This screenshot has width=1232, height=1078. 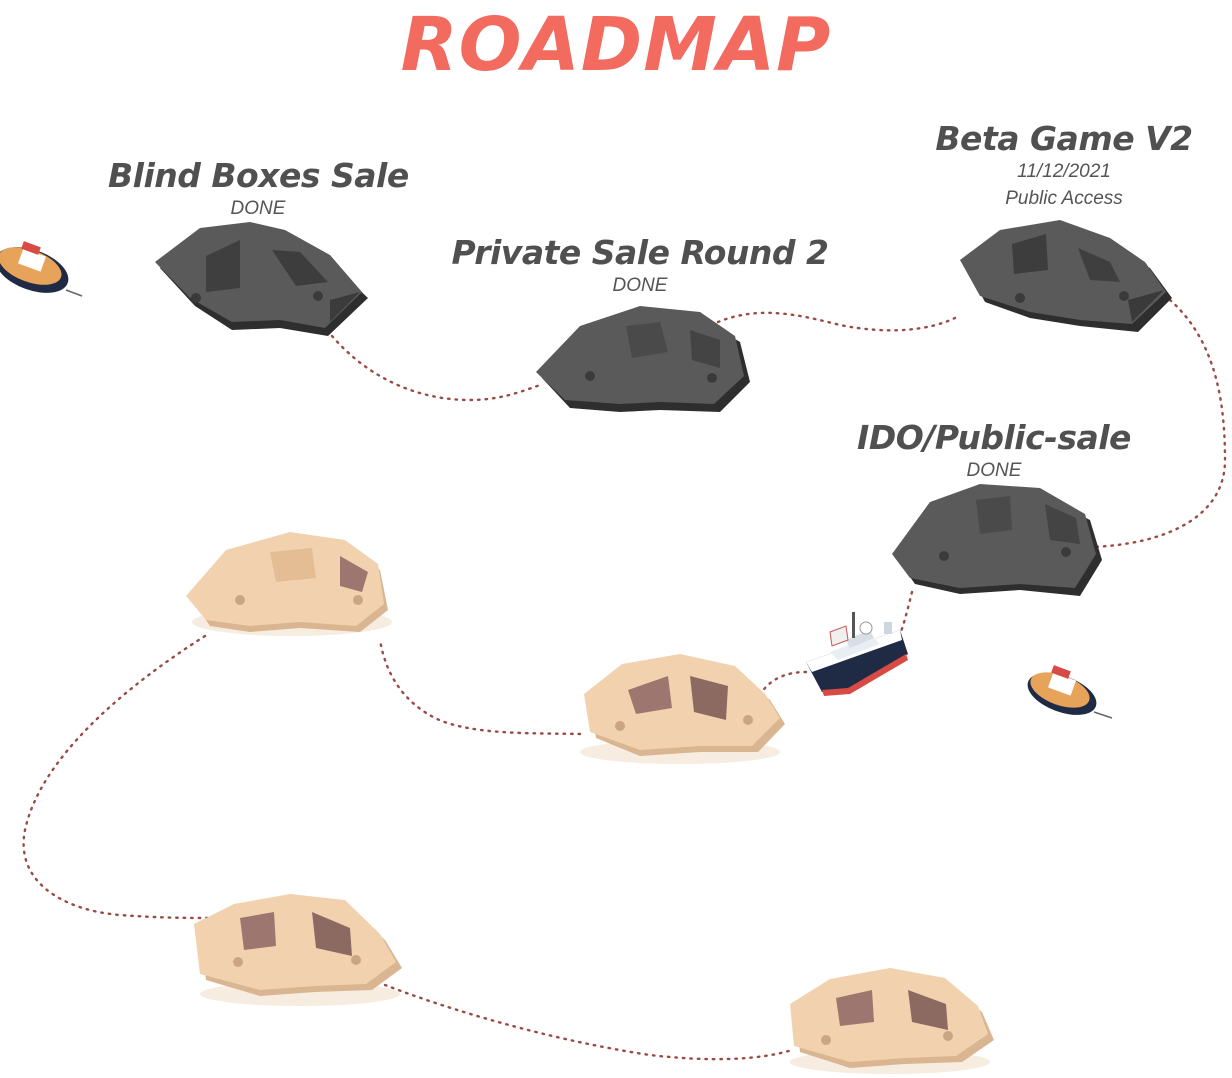 What do you see at coordinates (640, 252) in the screenshot?
I see `milestone-title: Private Sale Round 2` at bounding box center [640, 252].